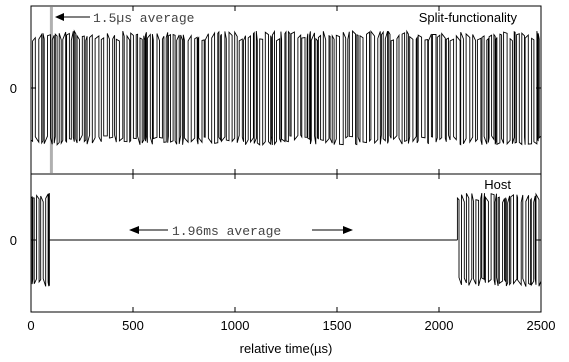 The width and height of the screenshot is (569, 362). Describe the element at coordinates (235, 325) in the screenshot. I see `x-tick-label: 1000` at that location.